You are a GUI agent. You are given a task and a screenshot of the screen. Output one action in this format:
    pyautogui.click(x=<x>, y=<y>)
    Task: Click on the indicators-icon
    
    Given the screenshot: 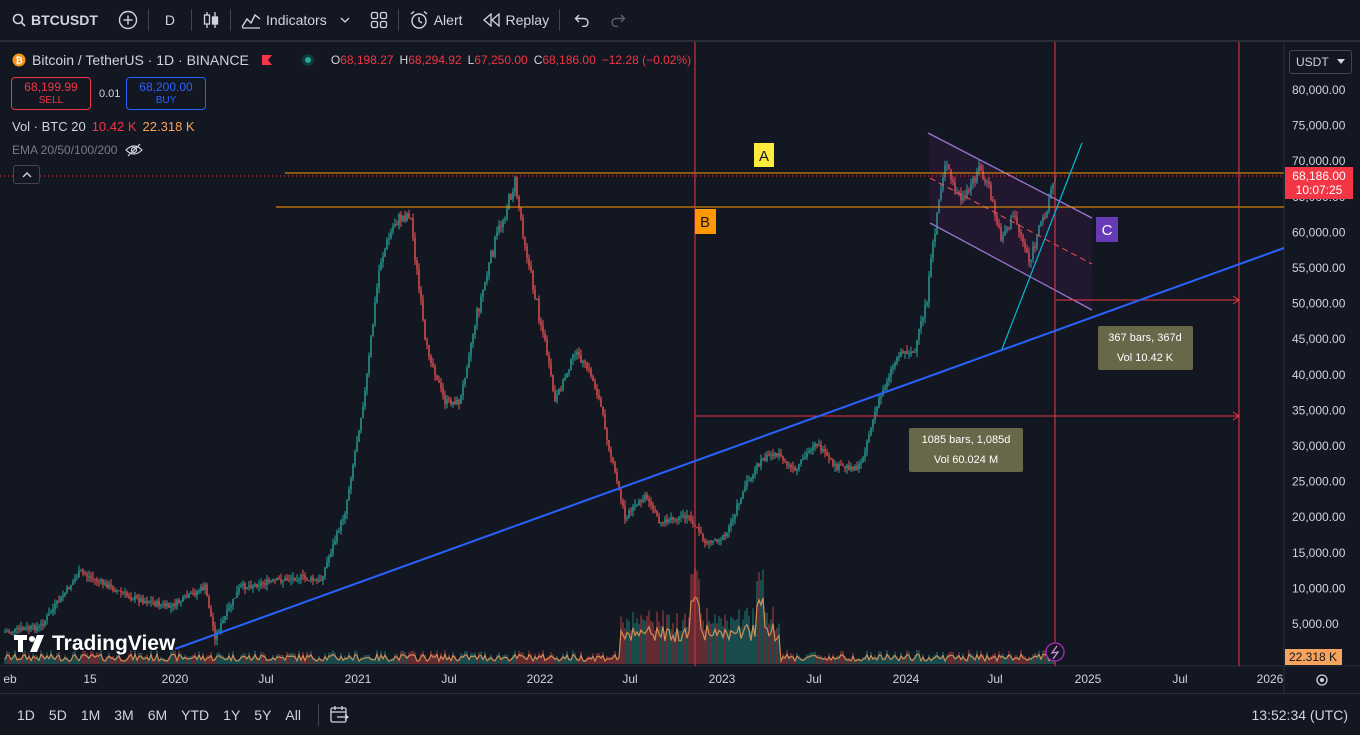 What is the action you would take?
    pyautogui.click(x=251, y=21)
    